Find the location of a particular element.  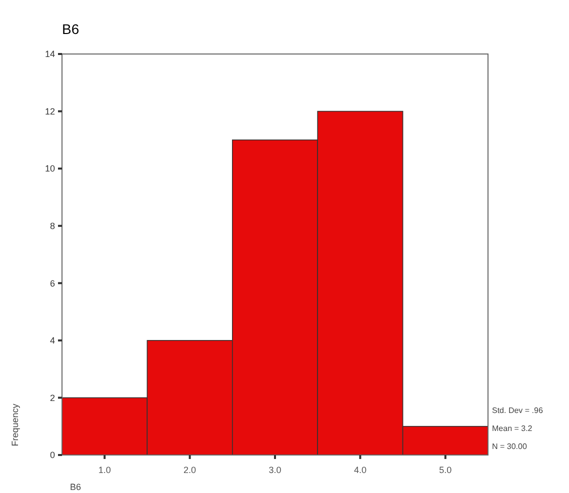

y-tick-label: 14 is located at coordinates (49, 54).